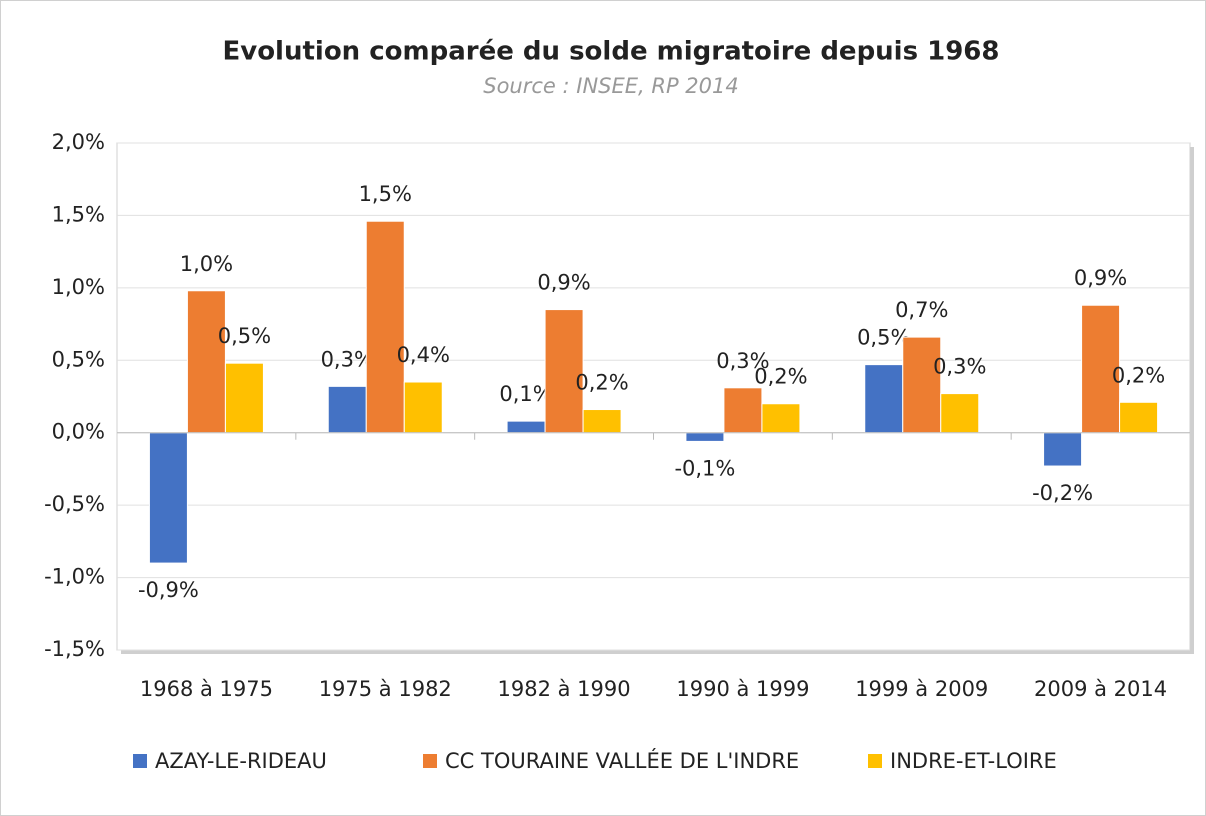 The image size is (1206, 816). What do you see at coordinates (742, 689) in the screenshot?
I see `x-tick-label: 1990 à 1999` at bounding box center [742, 689].